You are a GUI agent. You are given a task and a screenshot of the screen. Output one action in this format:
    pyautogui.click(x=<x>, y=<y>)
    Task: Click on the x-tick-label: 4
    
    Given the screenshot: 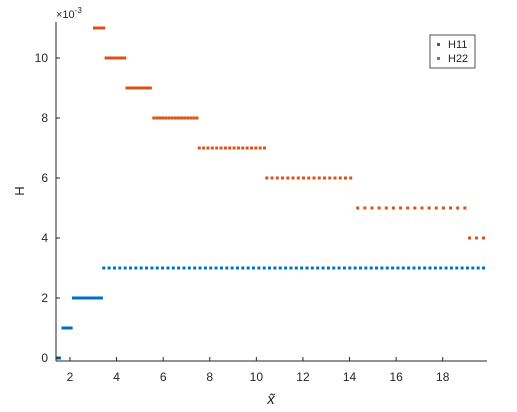 What is the action you would take?
    pyautogui.click(x=116, y=377)
    